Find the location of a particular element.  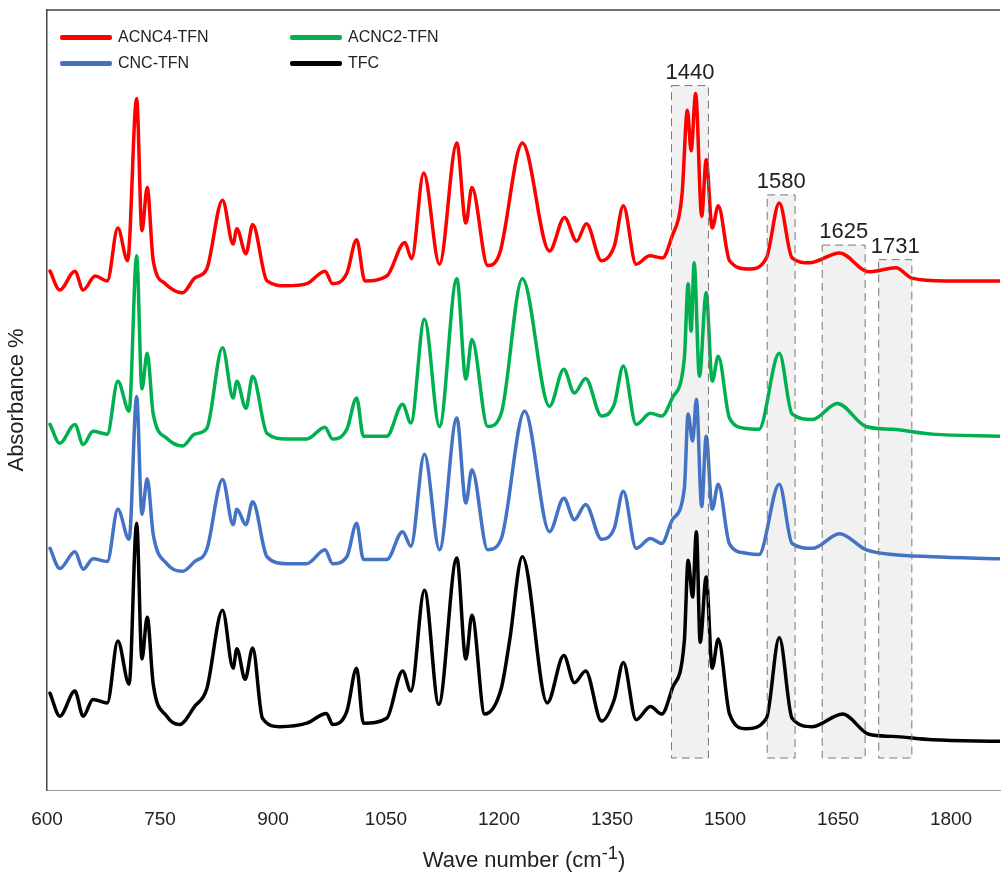

x-axis-title: Wave number (cm$^{-1}$) is located at coordinates (524, 858).